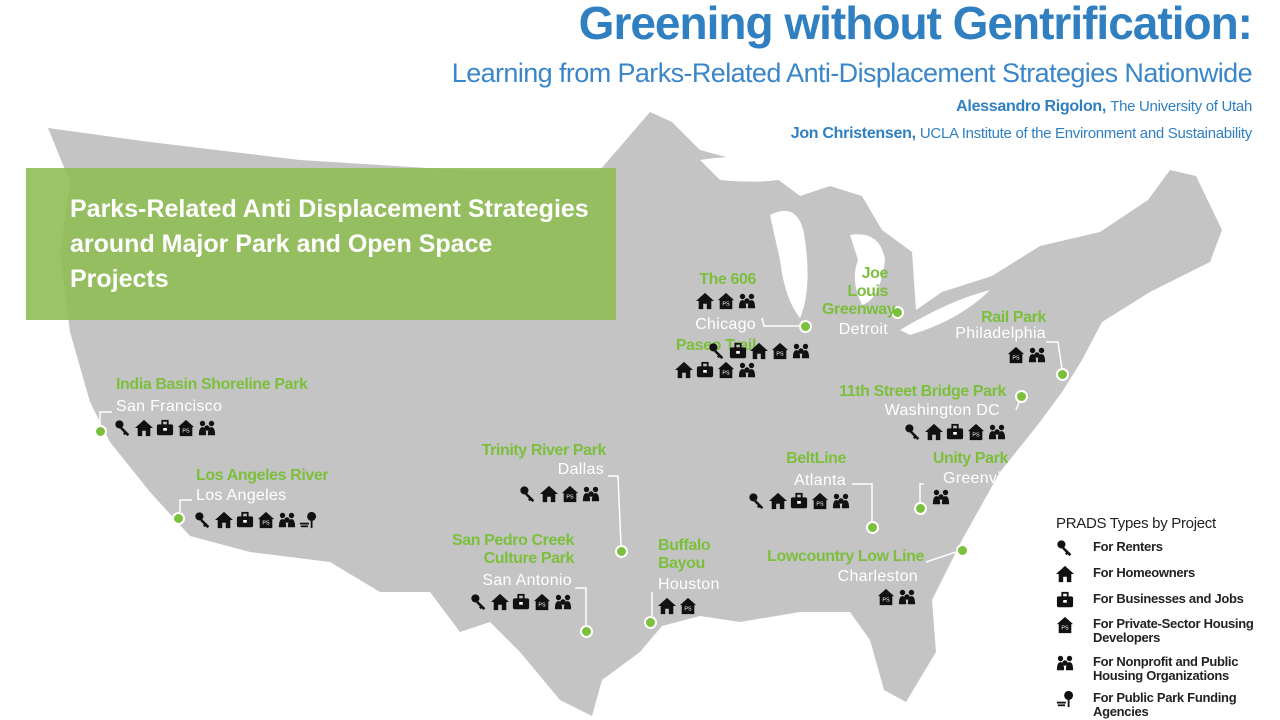 The width and height of the screenshot is (1280, 720). Describe the element at coordinates (845, 556) in the screenshot. I see `project-name: Lowcountry Low Line` at that location.